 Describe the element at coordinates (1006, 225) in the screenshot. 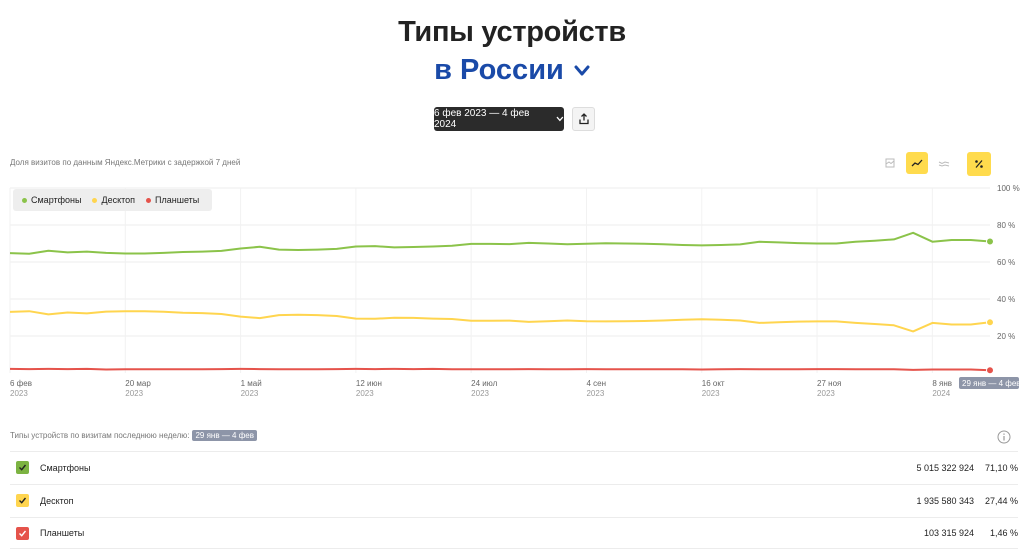

I see `y-tick-label: 80 %` at that location.